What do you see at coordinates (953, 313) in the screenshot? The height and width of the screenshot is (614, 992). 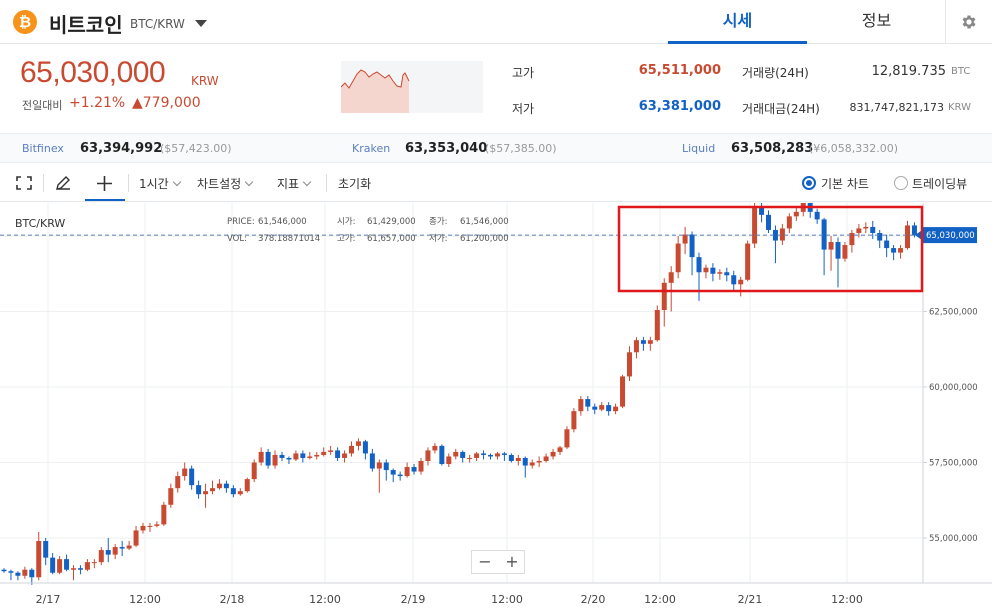 I see `y-tick-label: 62,500,000` at bounding box center [953, 313].